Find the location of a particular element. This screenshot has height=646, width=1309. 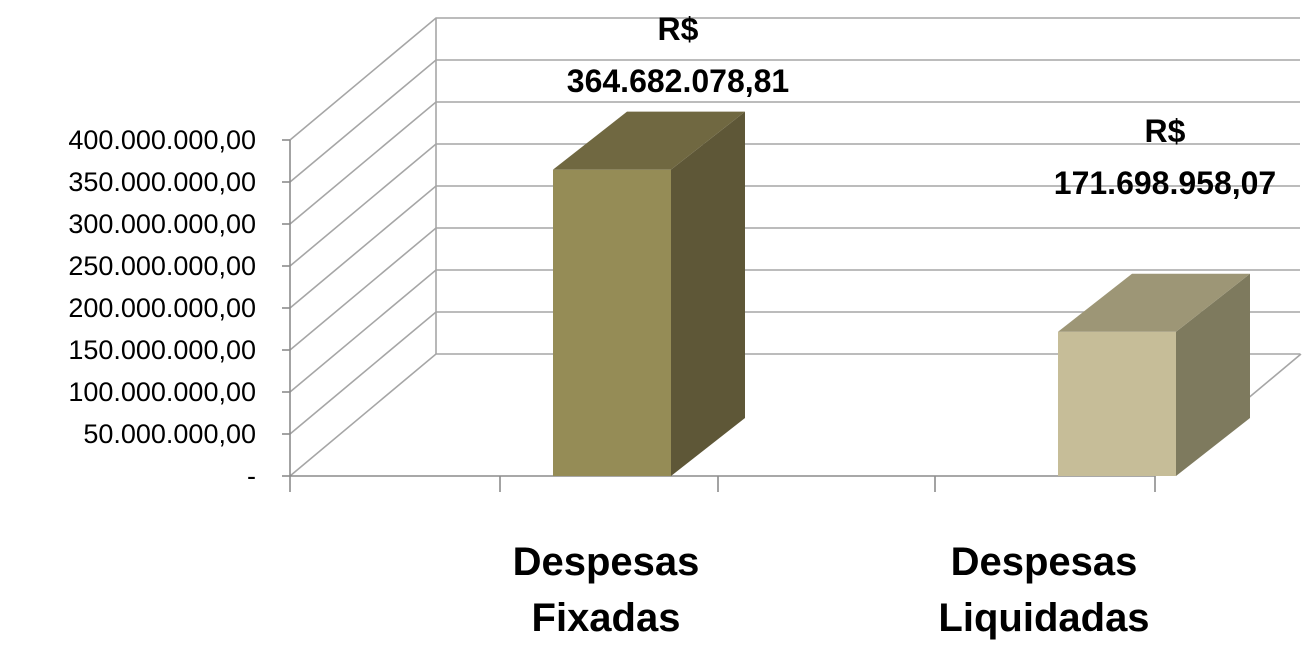

category-label: Liquidadas is located at coordinates (1043, 618).